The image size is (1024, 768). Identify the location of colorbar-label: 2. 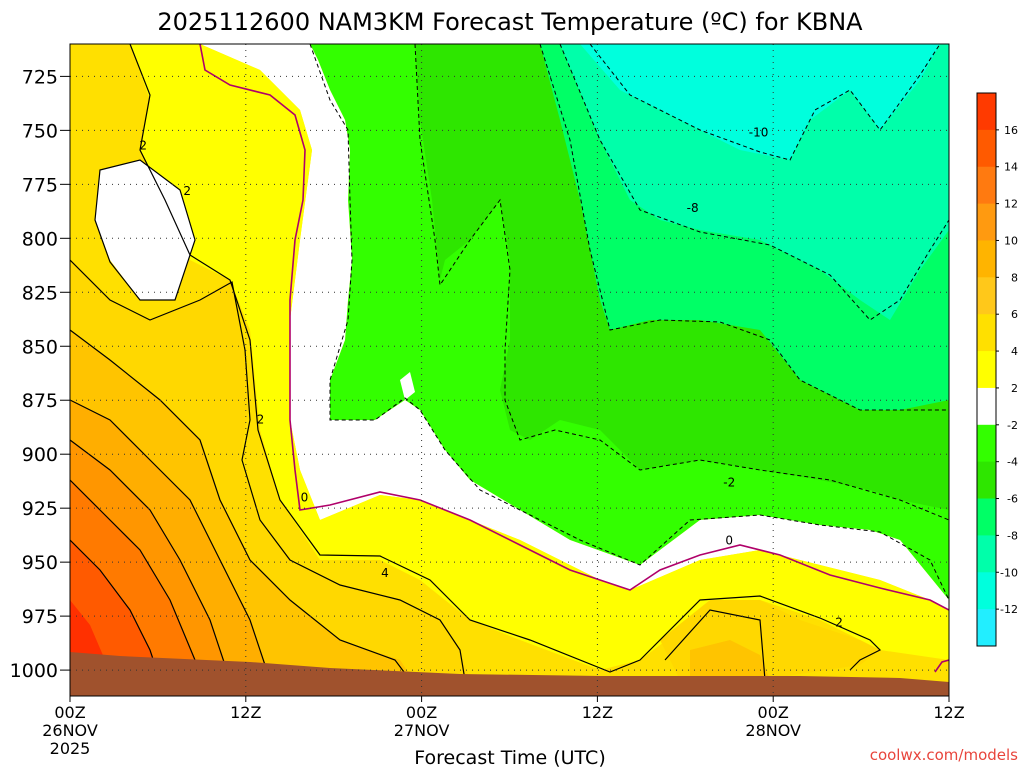
(1014, 388).